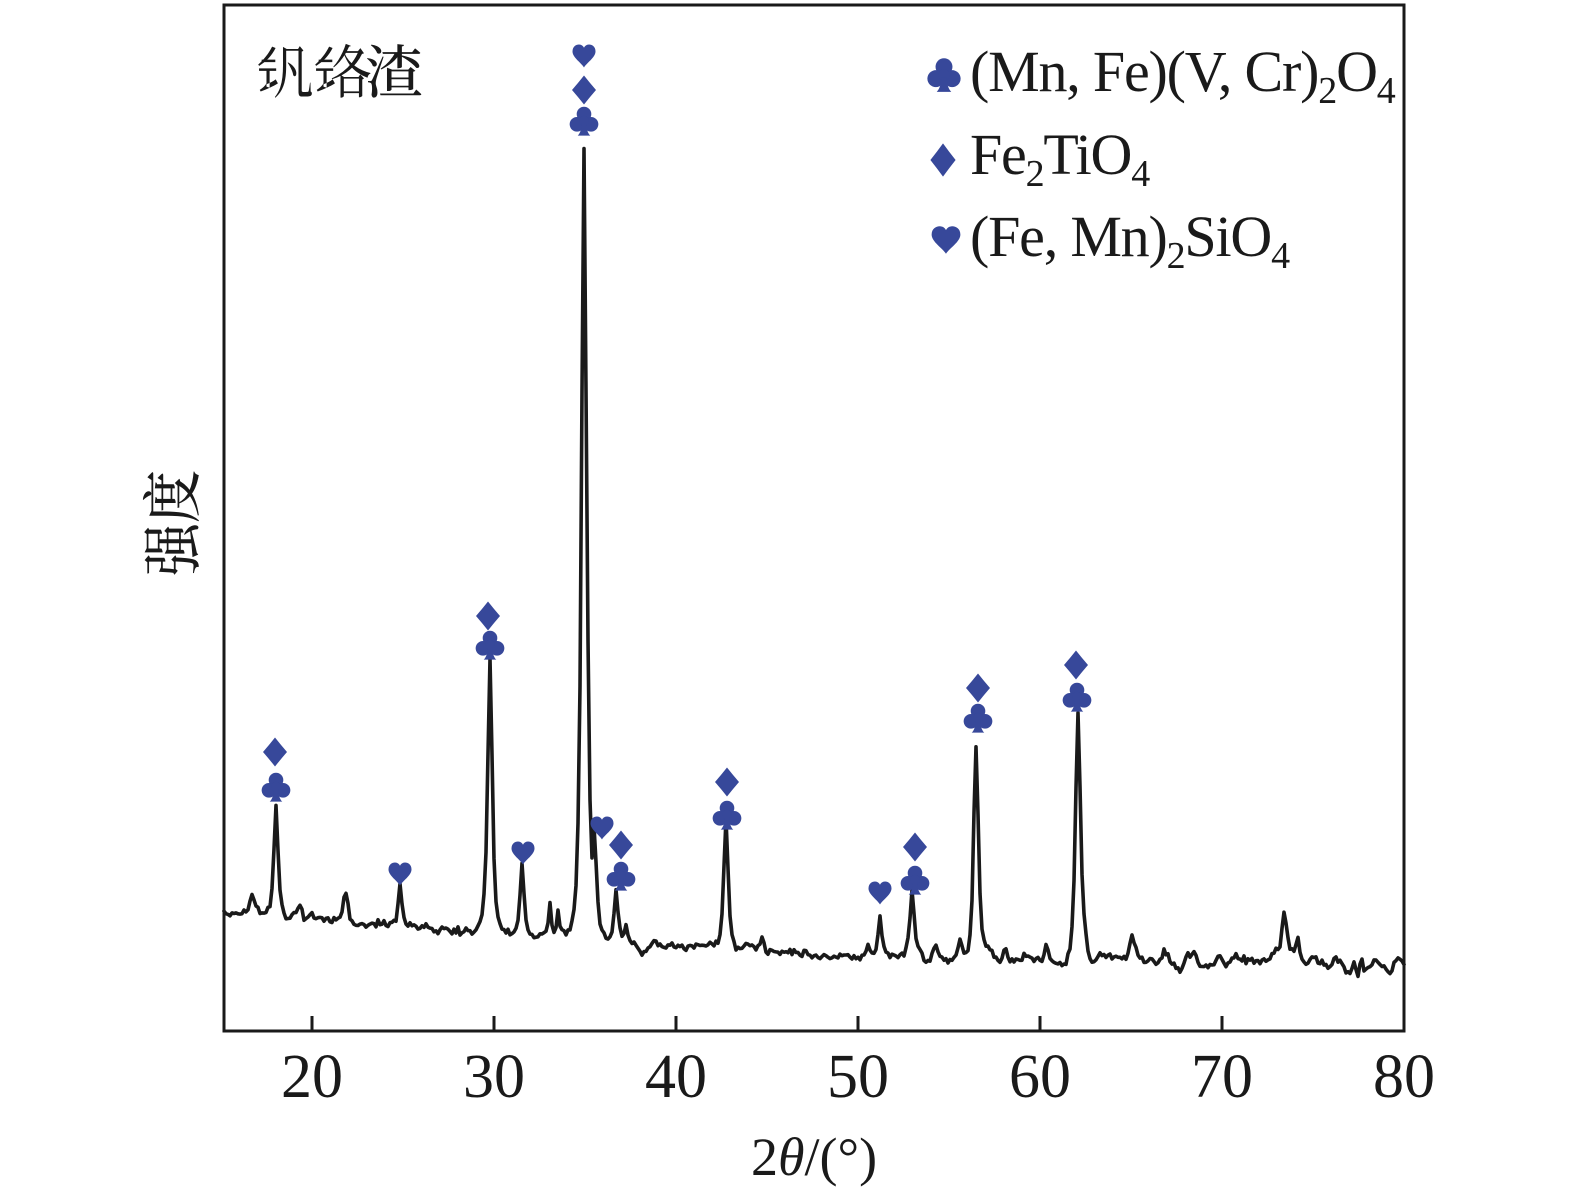 Image resolution: width=1575 pixels, height=1199 pixels. What do you see at coordinates (676, 1077) in the screenshot?
I see `svg-text: 40` at bounding box center [676, 1077].